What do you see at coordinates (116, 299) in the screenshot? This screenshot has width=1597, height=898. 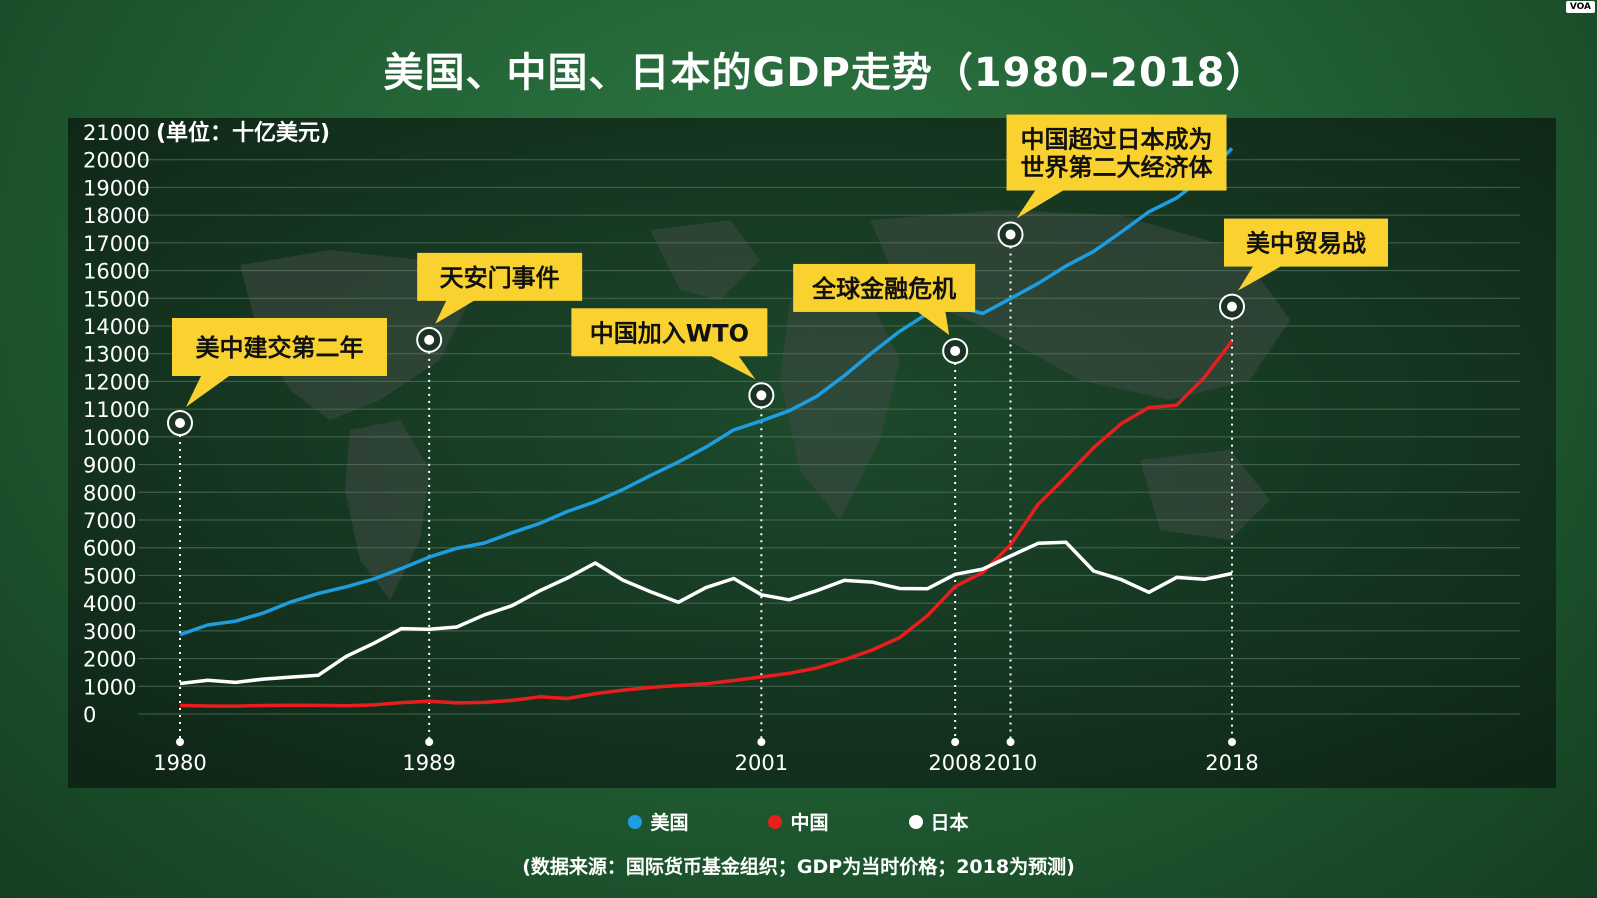 I see `y-tick-label: 15000` at bounding box center [116, 299].